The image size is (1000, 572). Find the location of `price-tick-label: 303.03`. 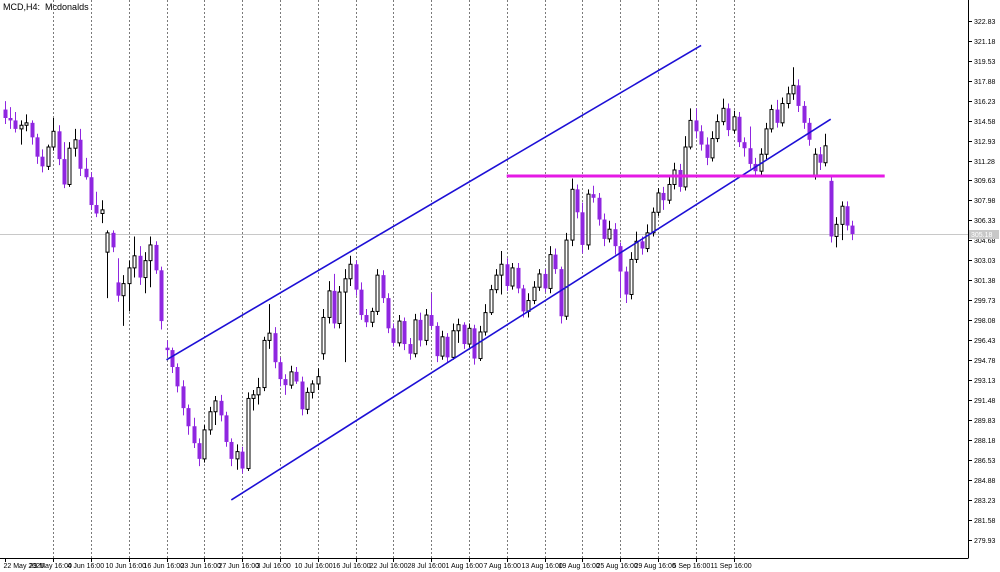

price-tick-label: 303.03 is located at coordinates (985, 261).